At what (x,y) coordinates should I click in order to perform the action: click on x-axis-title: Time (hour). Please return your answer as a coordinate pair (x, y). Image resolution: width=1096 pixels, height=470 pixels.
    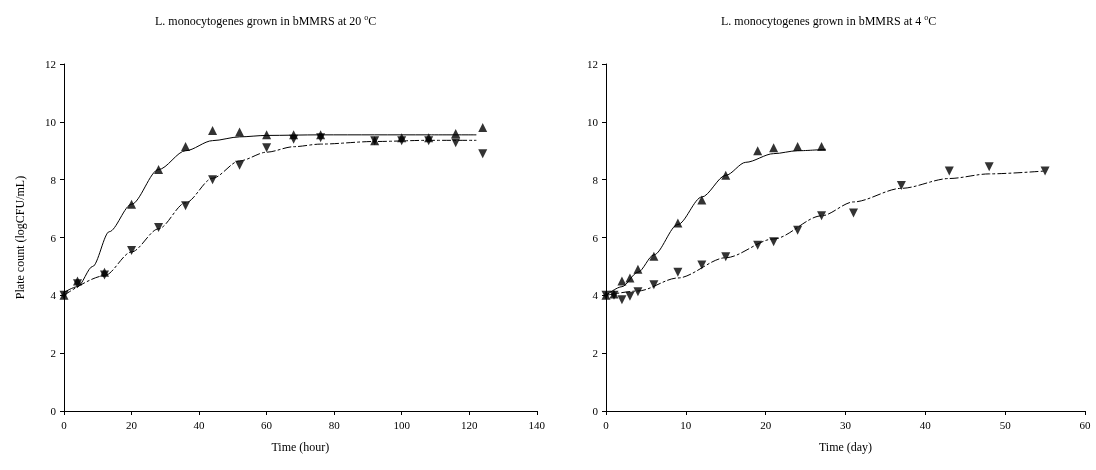
    Looking at the image, I should click on (300, 447).